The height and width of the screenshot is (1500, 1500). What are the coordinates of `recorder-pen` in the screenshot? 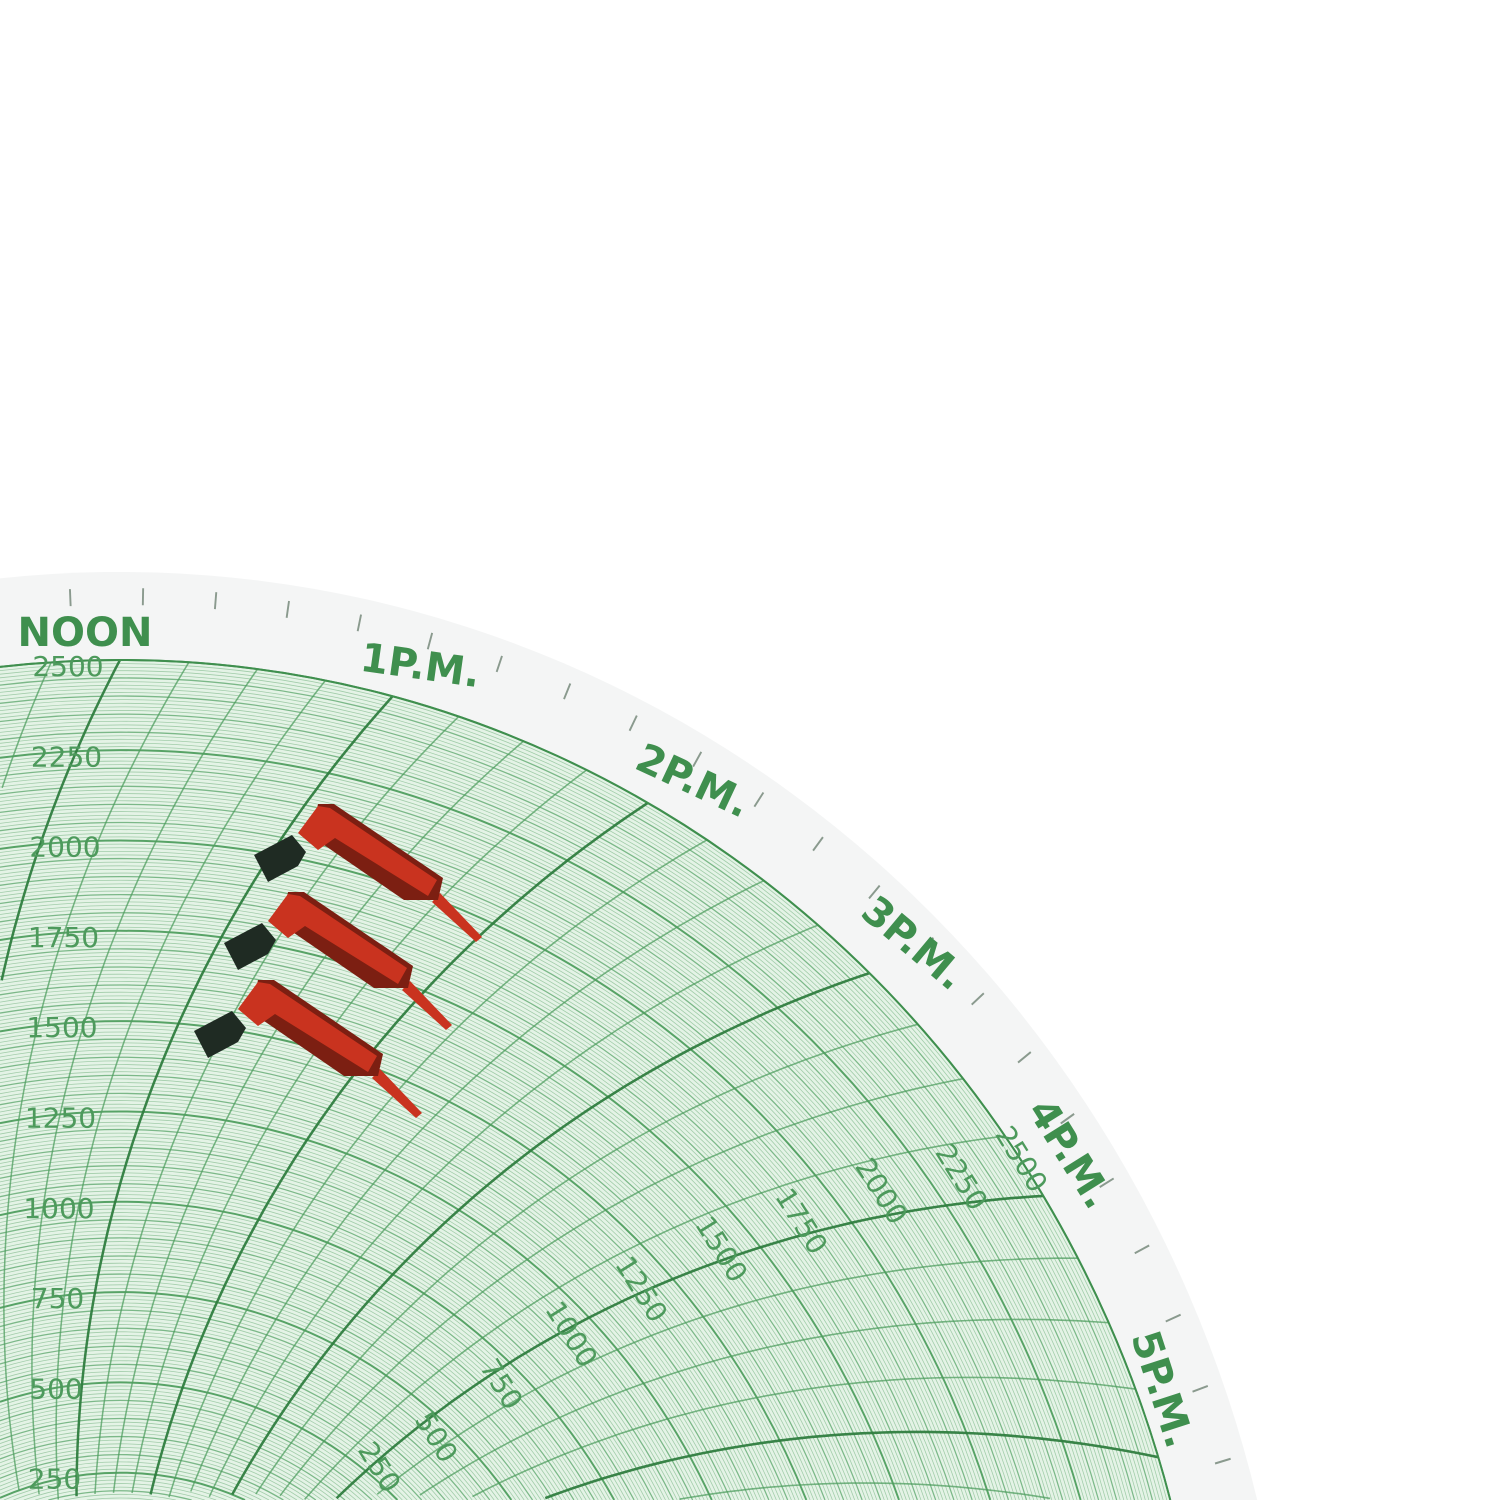 It's located at (338, 961).